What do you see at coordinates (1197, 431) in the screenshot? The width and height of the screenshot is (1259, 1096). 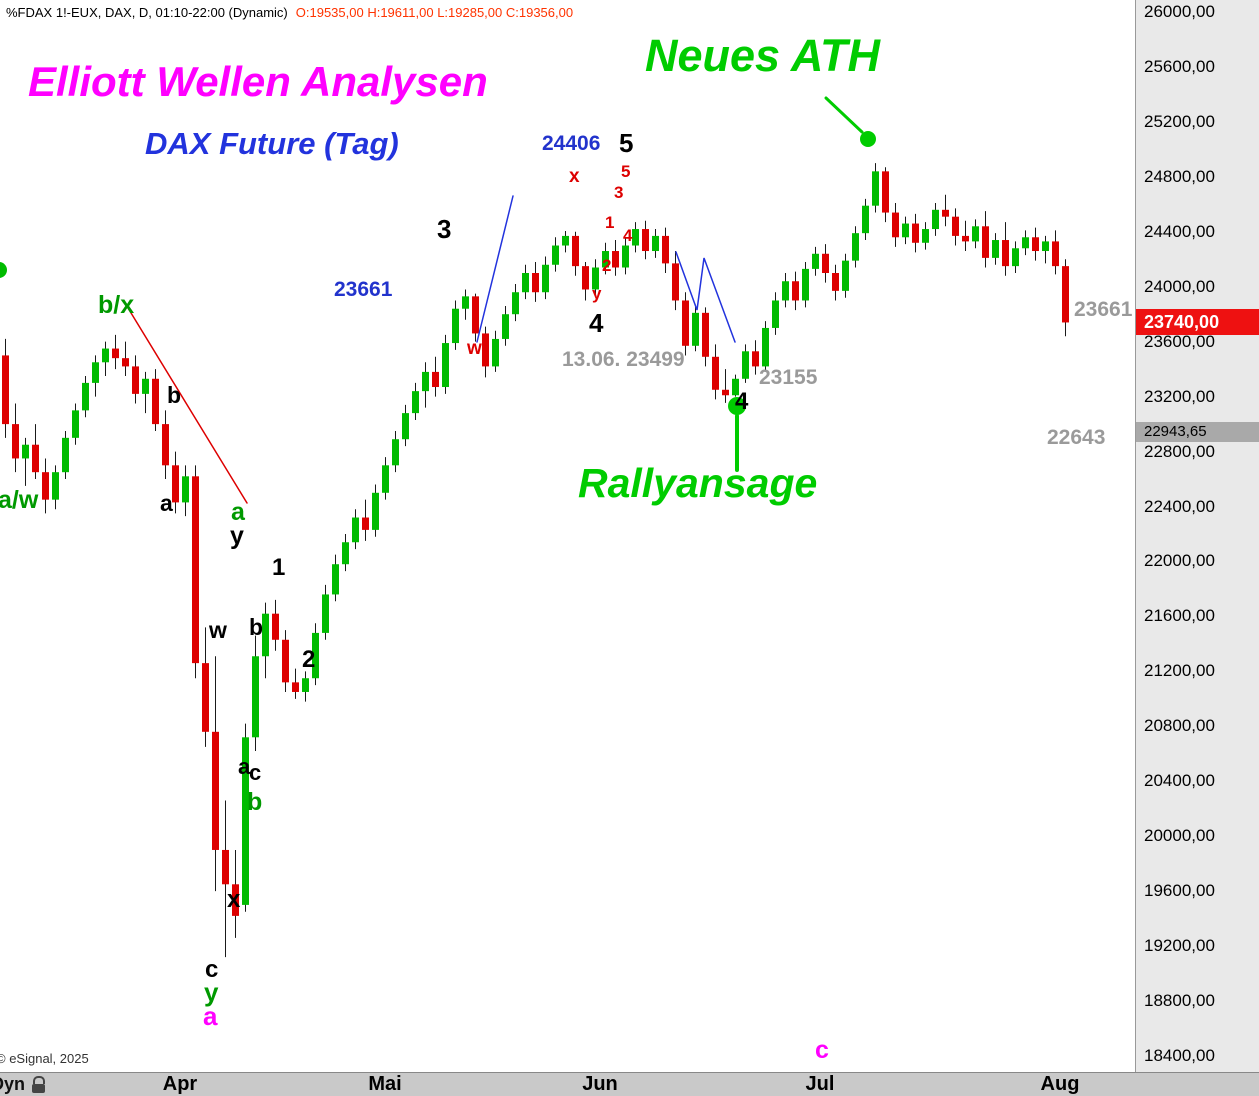 I see `indicator-price-label: 22943,65` at bounding box center [1197, 431].